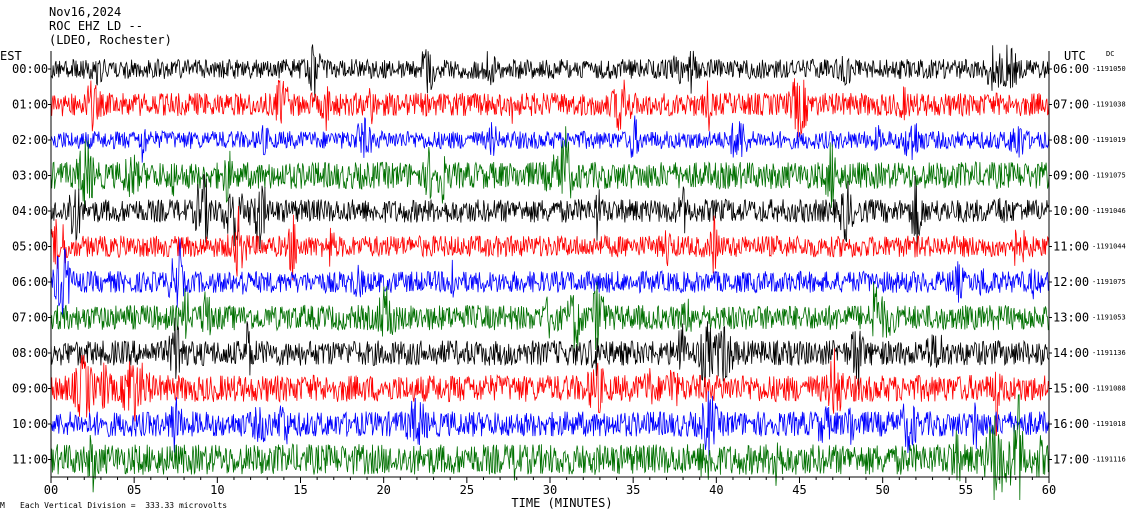  Describe the element at coordinates (30, 176) in the screenshot. I see `est-hour-label: 03:00` at that location.